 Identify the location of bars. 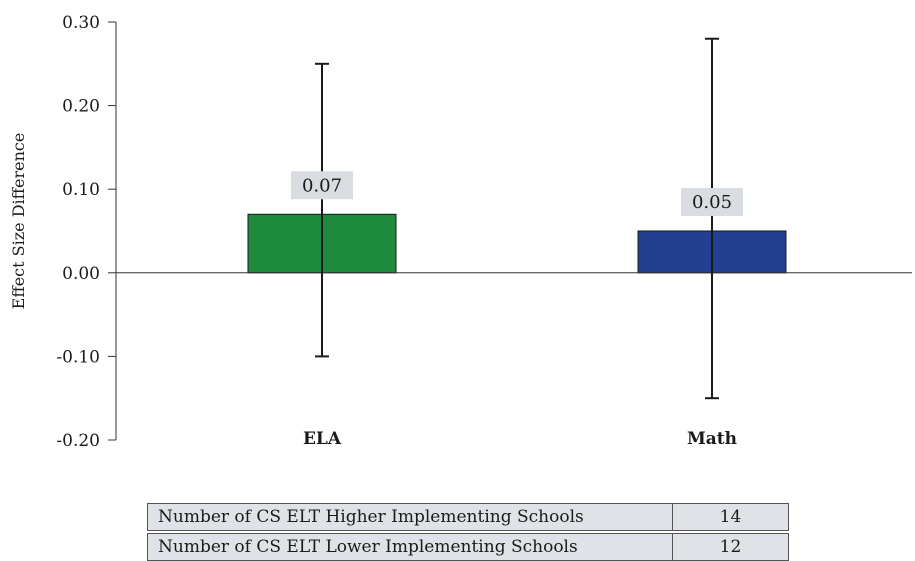
(517, 243).